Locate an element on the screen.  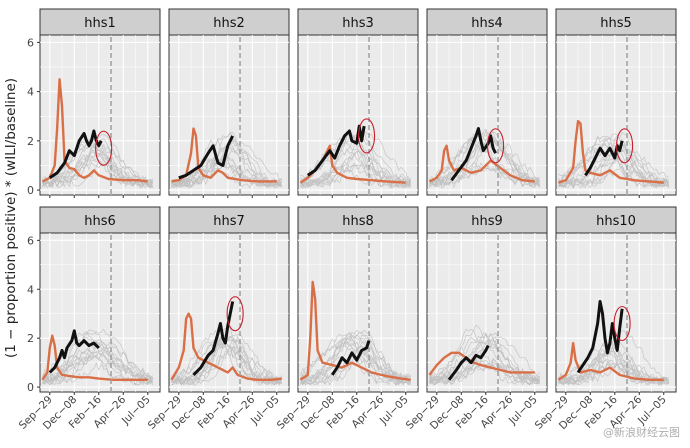
plot-bg-hhs9 is located at coordinates (487, 312).